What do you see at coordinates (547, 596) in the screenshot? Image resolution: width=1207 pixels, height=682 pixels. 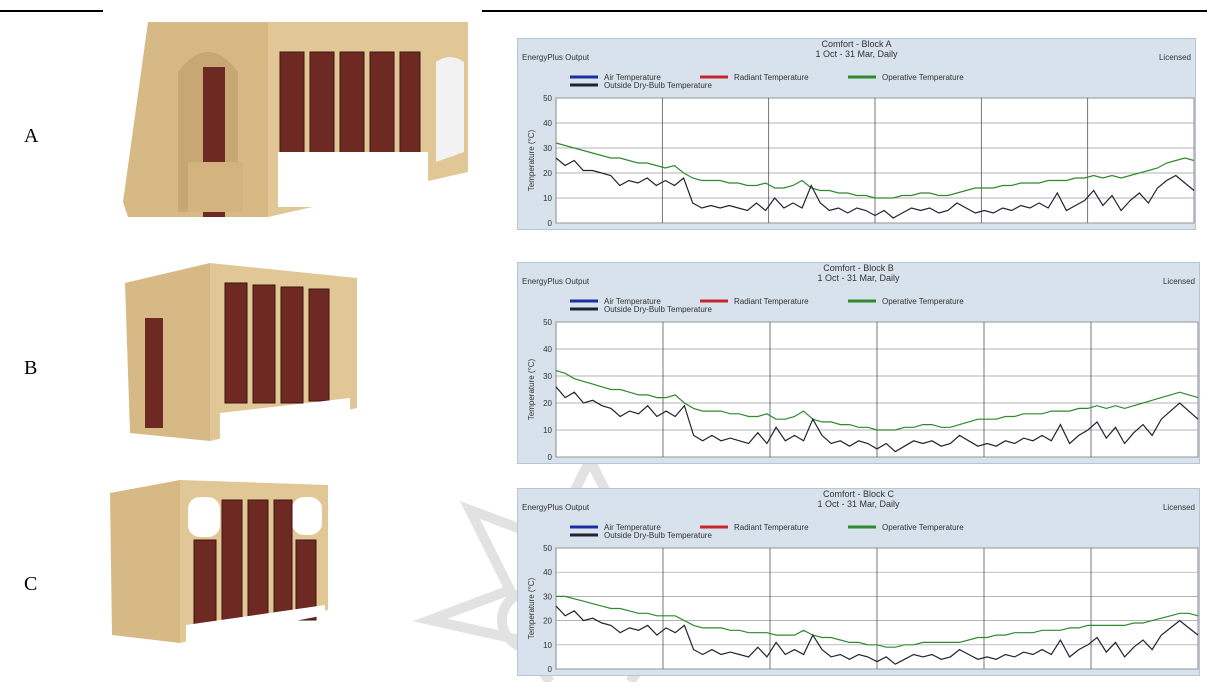 I see `chart-c-ytick-30: 30` at bounding box center [547, 596].